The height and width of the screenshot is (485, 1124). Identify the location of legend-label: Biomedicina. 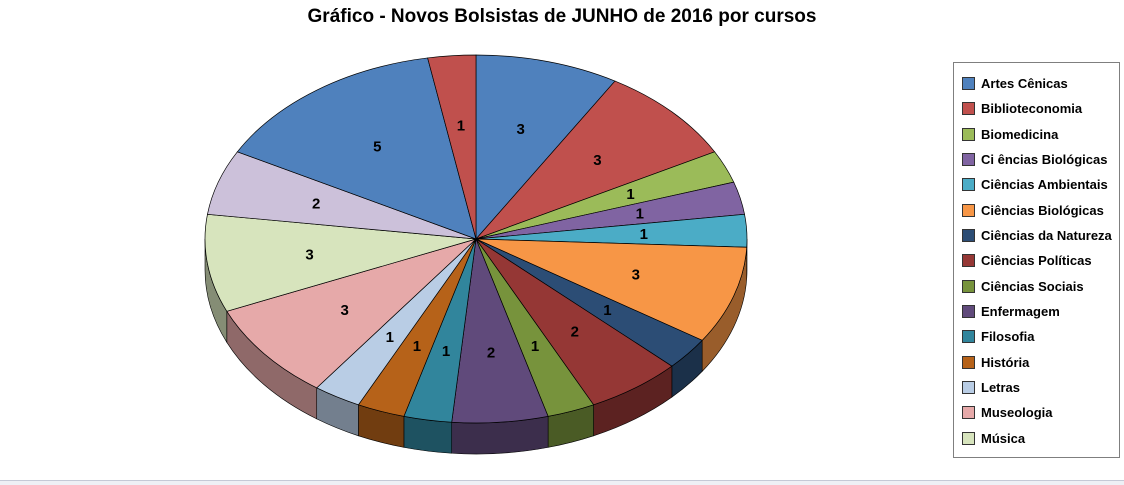
(1020, 134).